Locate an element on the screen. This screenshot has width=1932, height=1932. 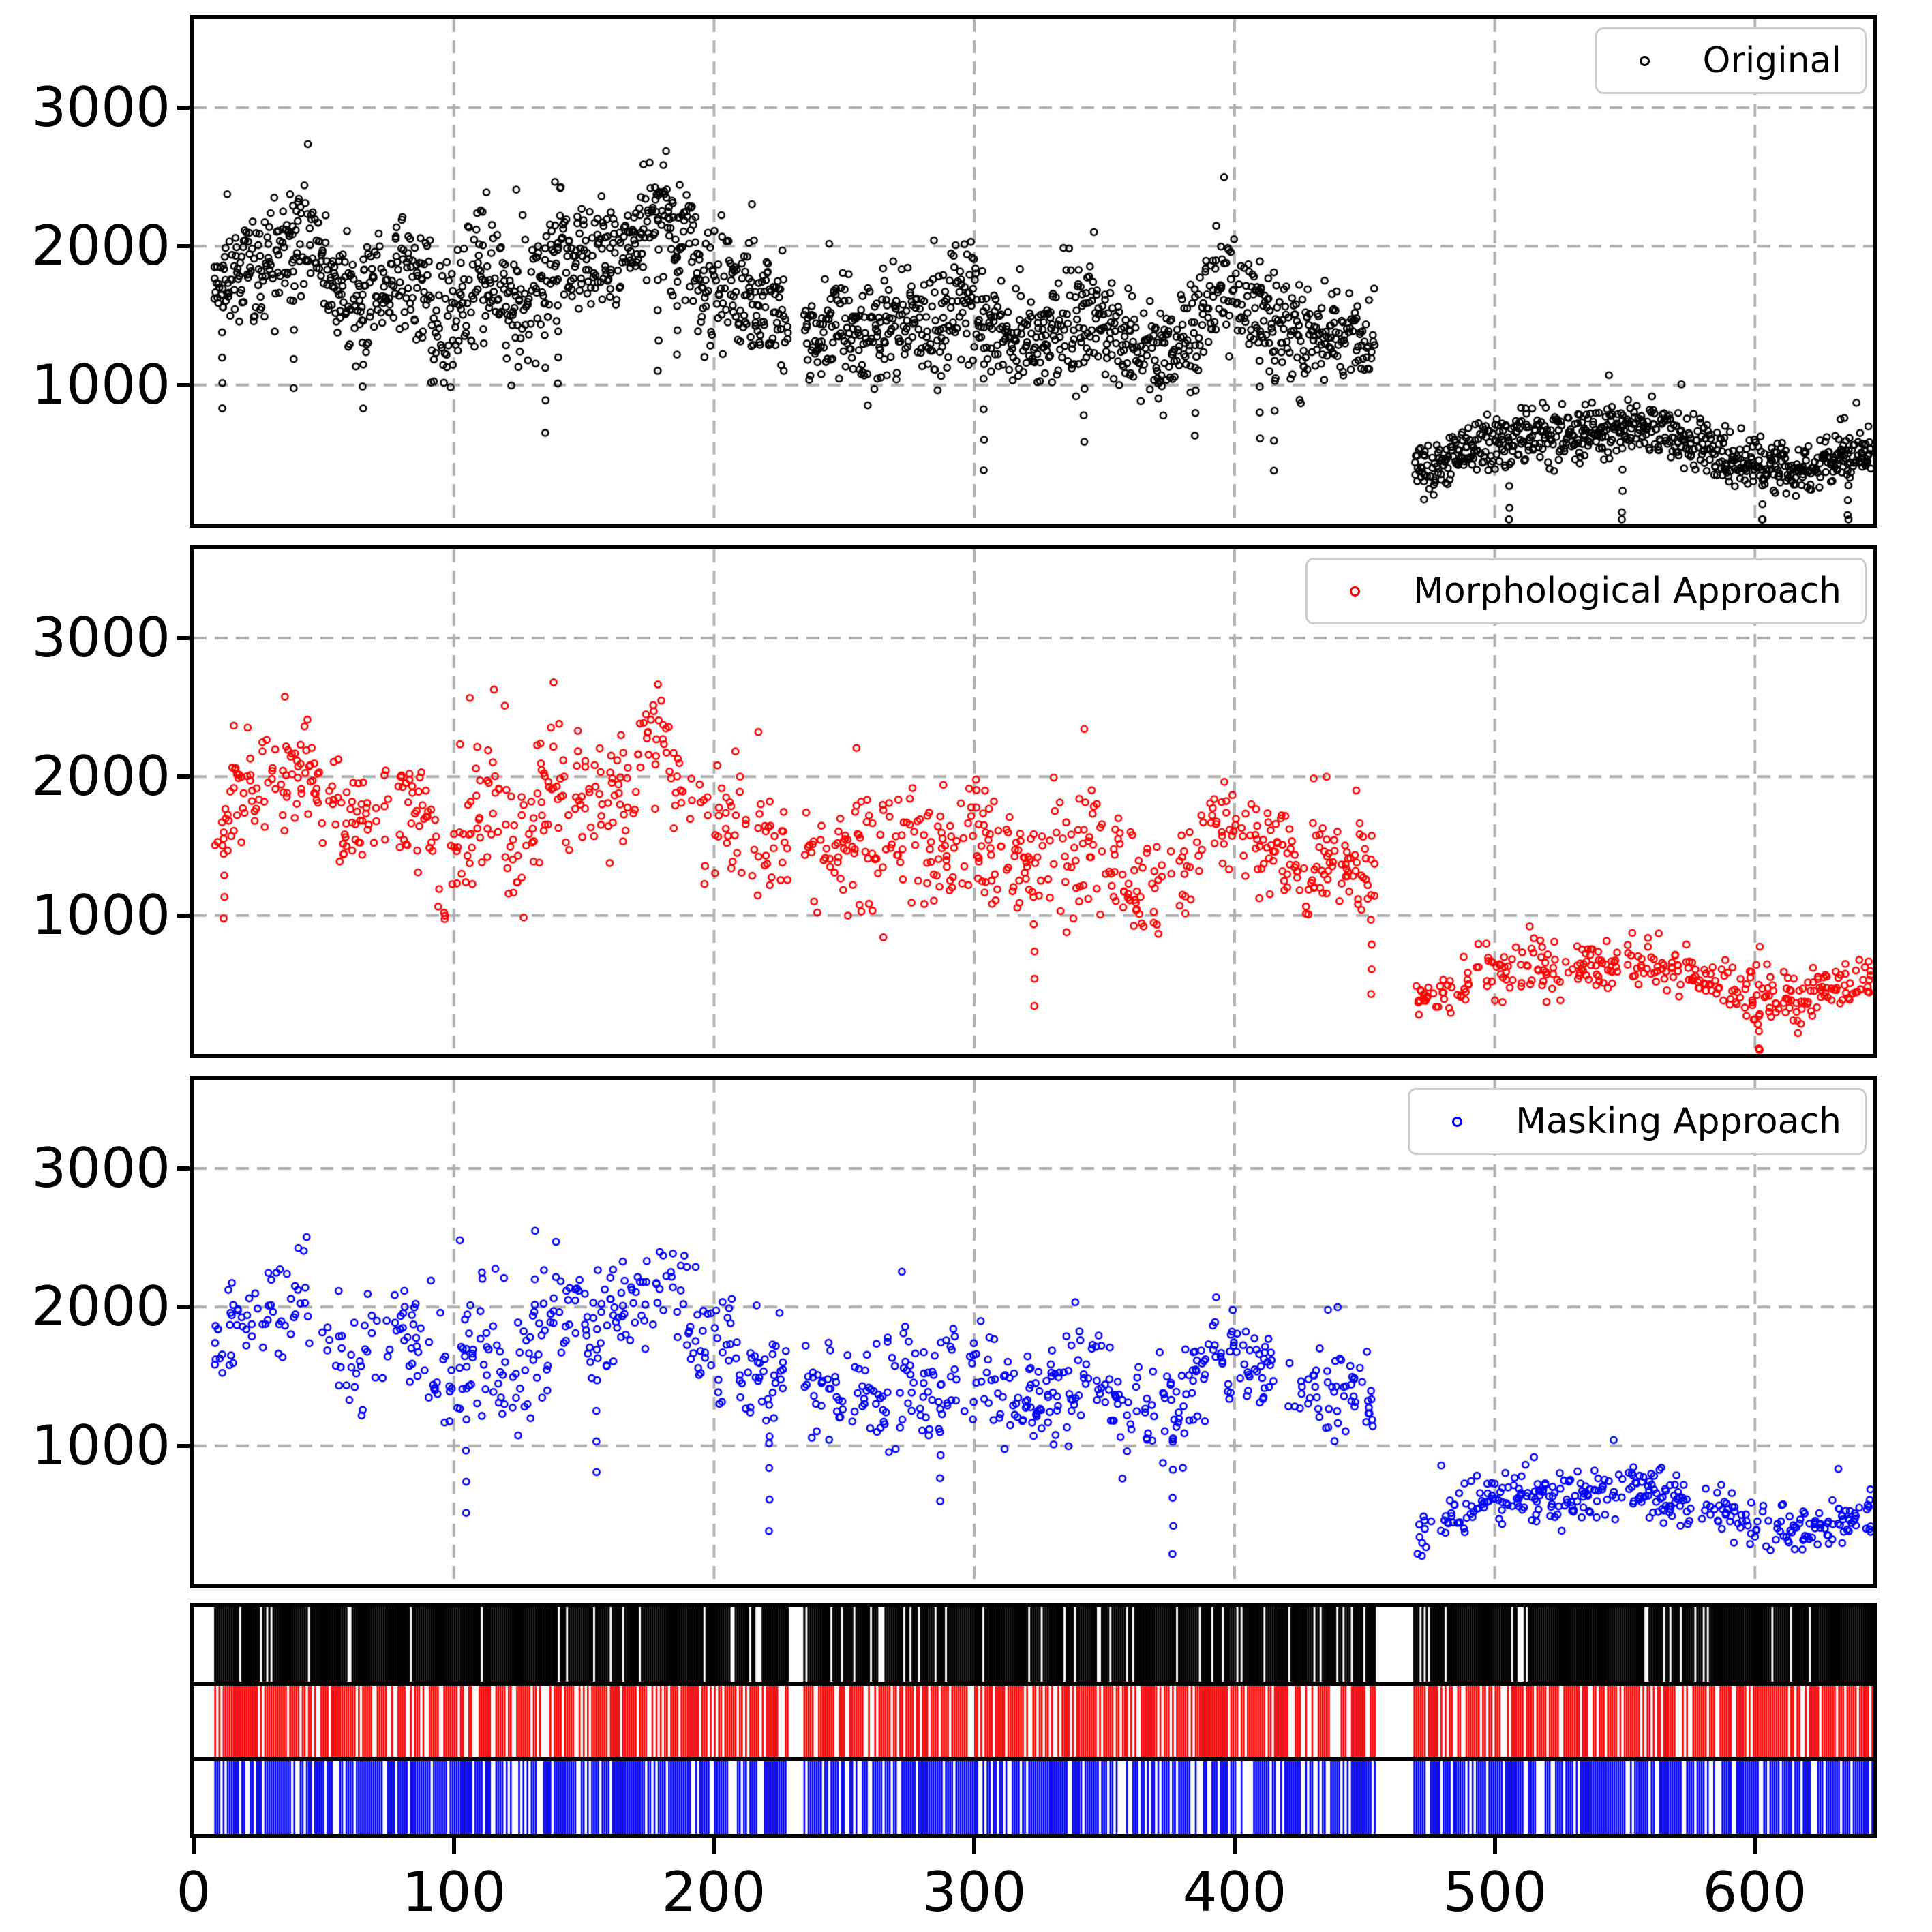
legend-label-morphological: Morphological Approach is located at coordinates (1627, 591).